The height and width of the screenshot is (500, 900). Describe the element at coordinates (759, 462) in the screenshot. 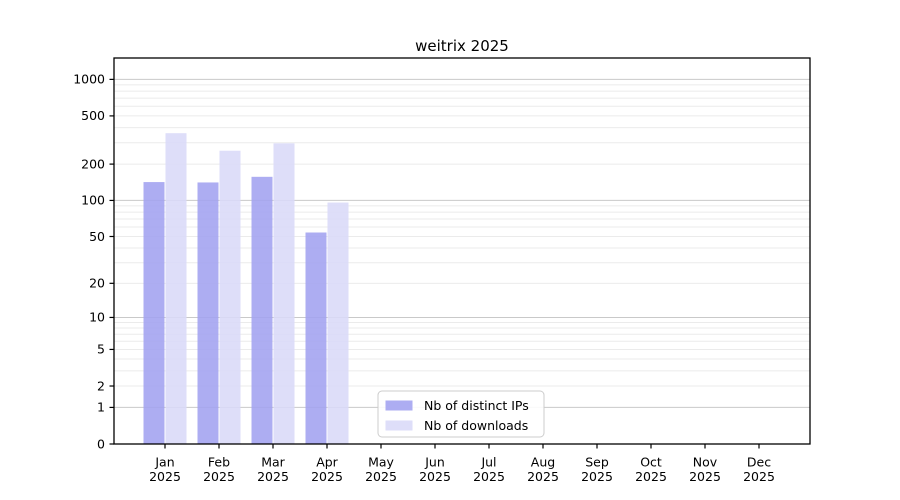

I see `x-tick-label-month: Dec` at that location.